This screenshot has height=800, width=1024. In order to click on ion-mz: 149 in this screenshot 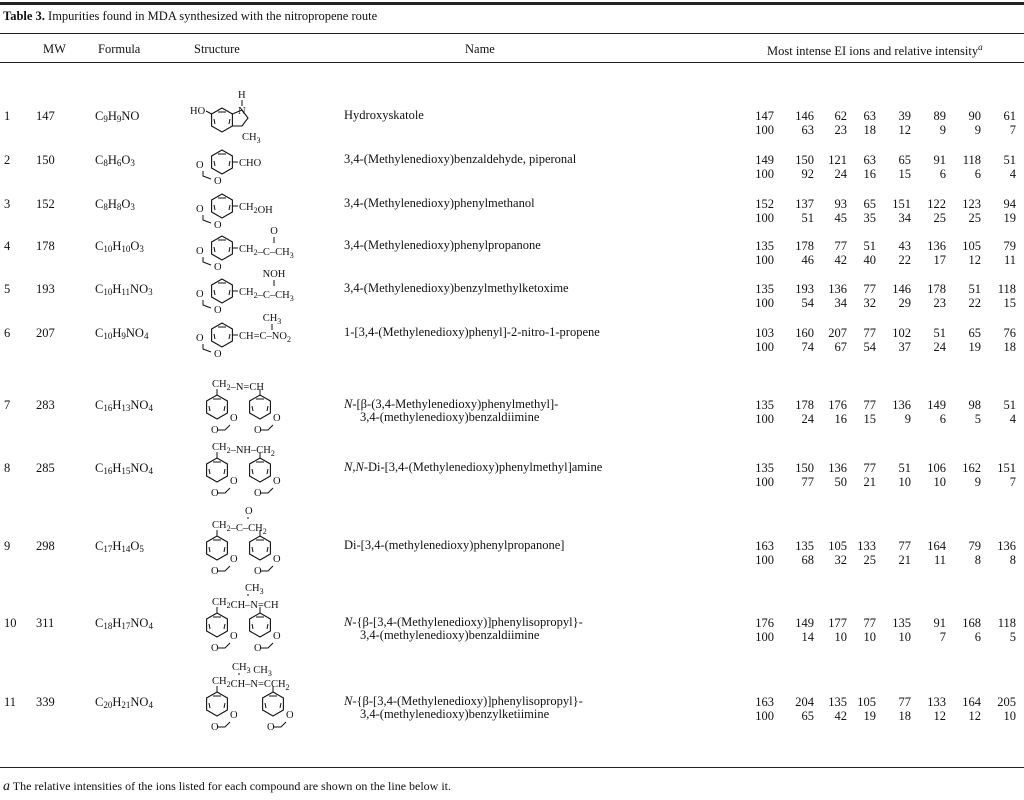, I will do `click(764, 160)`.